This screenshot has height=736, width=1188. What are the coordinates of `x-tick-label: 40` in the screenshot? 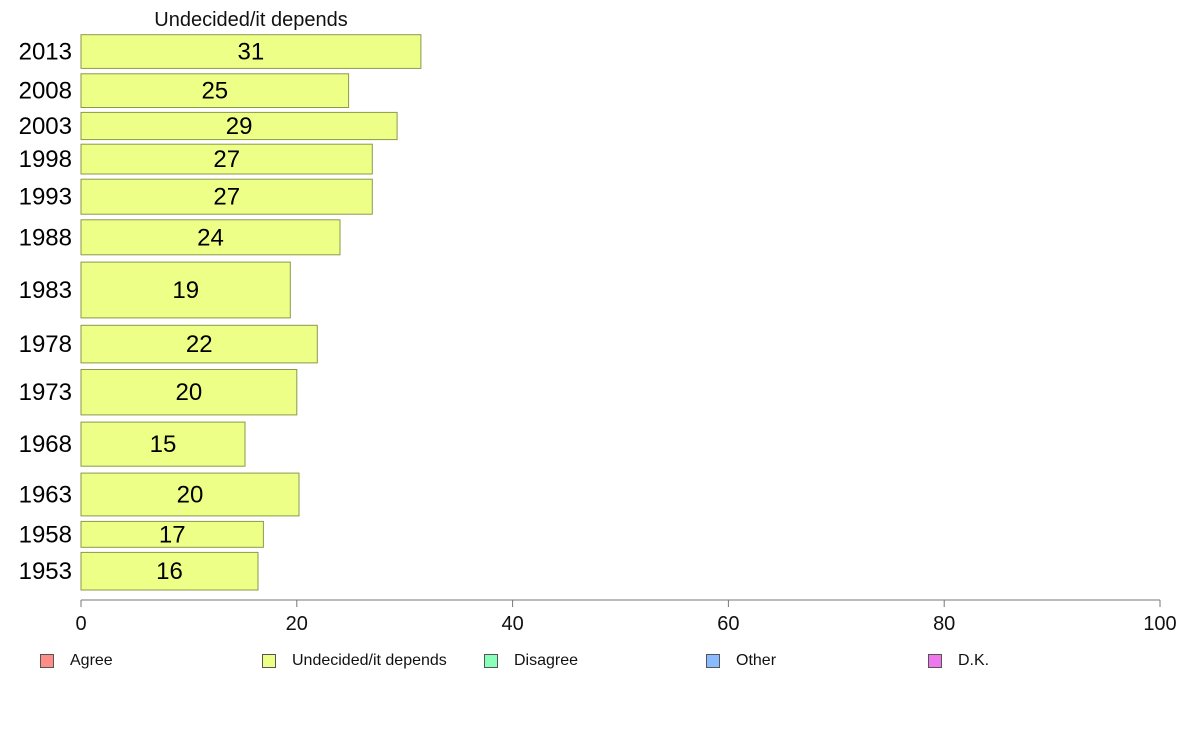 It's located at (512, 624).